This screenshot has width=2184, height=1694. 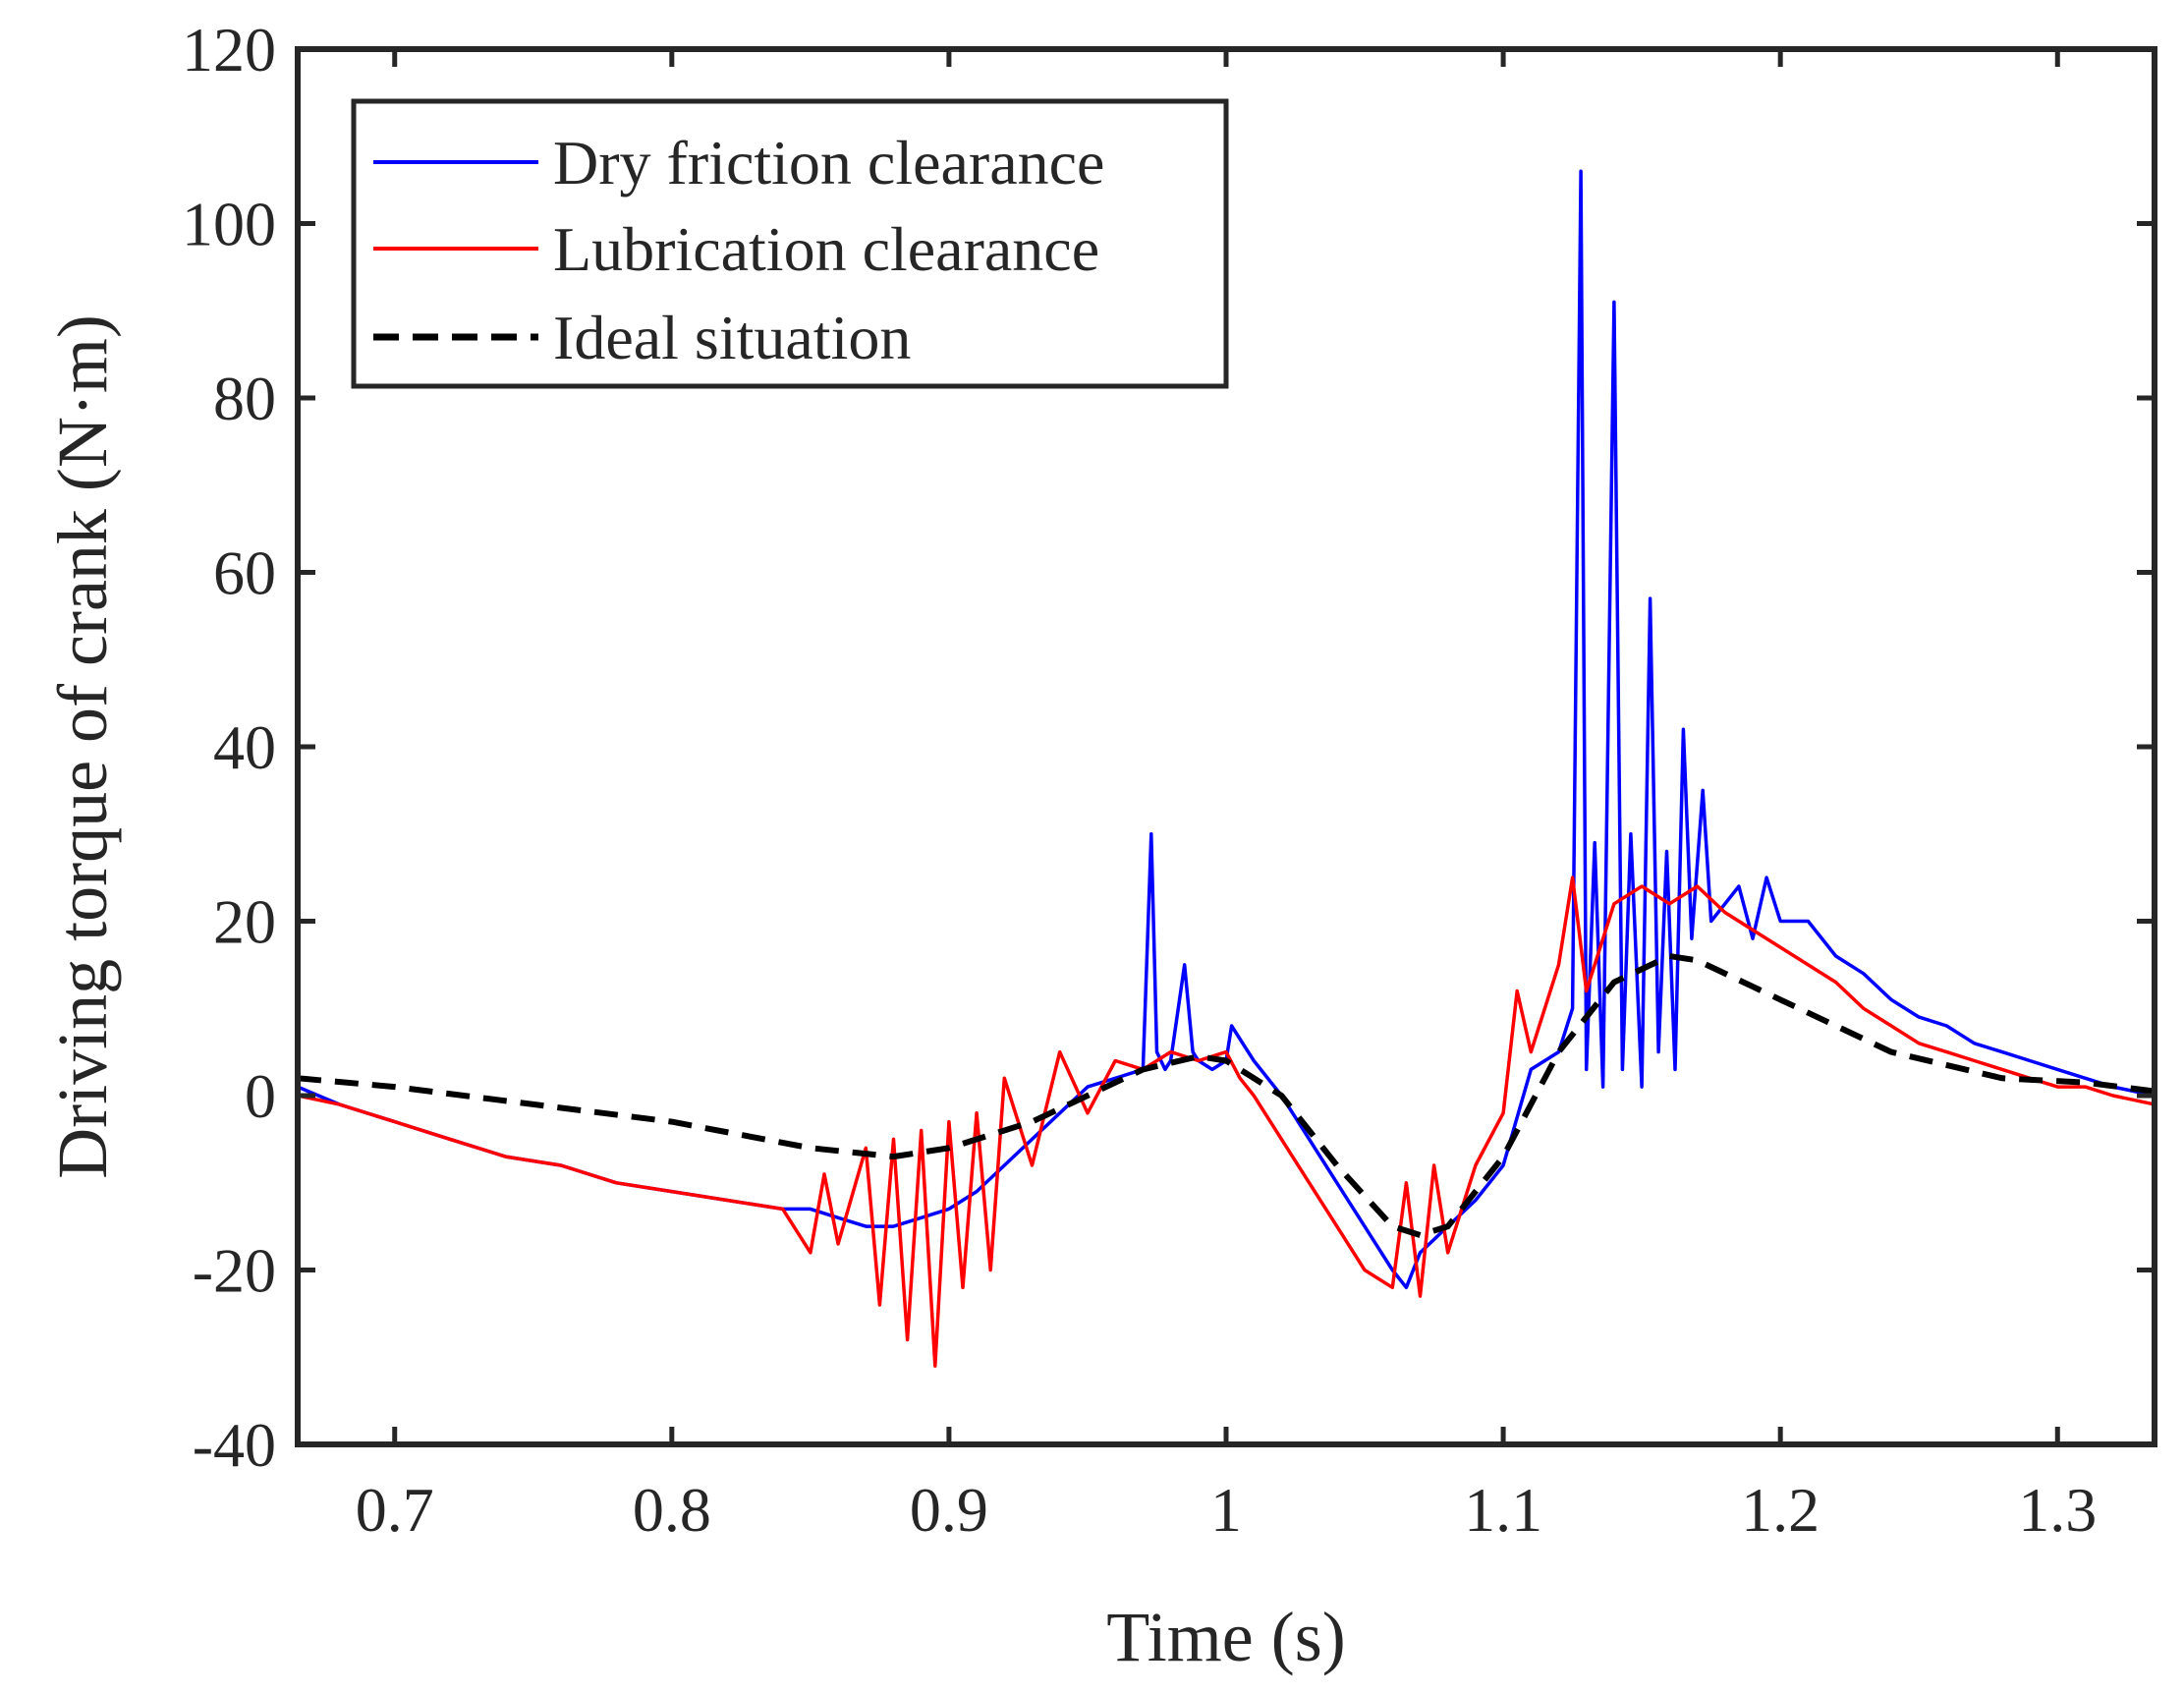 I want to click on x-tick-label: 1, so click(x=1226, y=1510).